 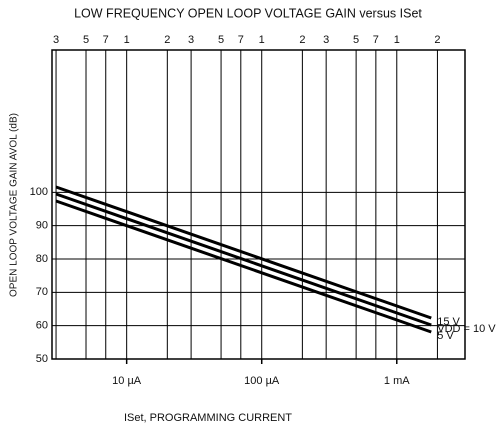 What do you see at coordinates (39, 192) in the screenshot?
I see `y-tick-label: 100` at bounding box center [39, 192].